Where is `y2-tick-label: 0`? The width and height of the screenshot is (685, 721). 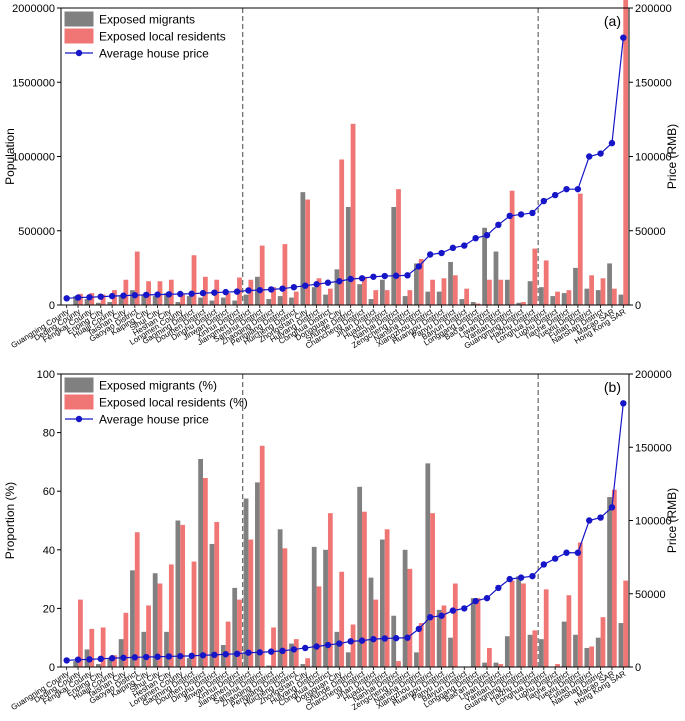 y2-tick-label: 0 is located at coordinates (638, 668).